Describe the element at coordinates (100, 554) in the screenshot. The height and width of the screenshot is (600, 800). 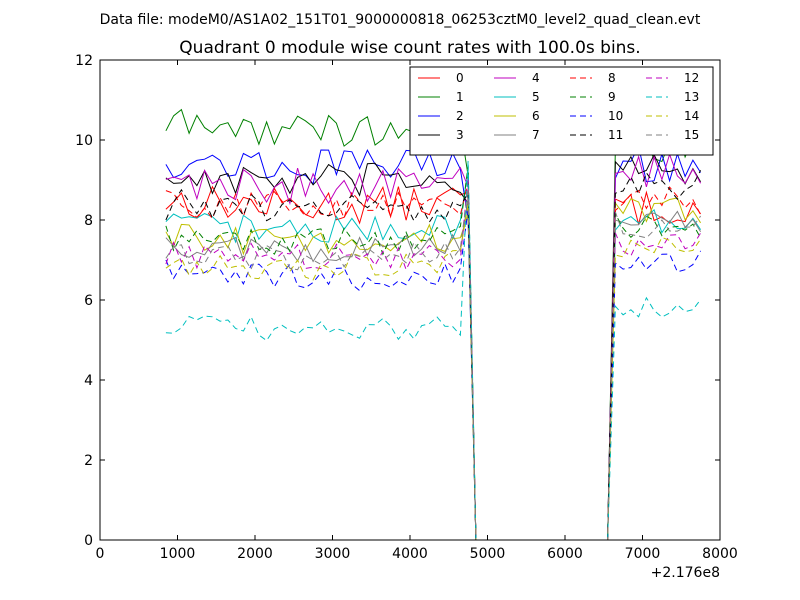
I see `x-tick-label: 0` at that location.